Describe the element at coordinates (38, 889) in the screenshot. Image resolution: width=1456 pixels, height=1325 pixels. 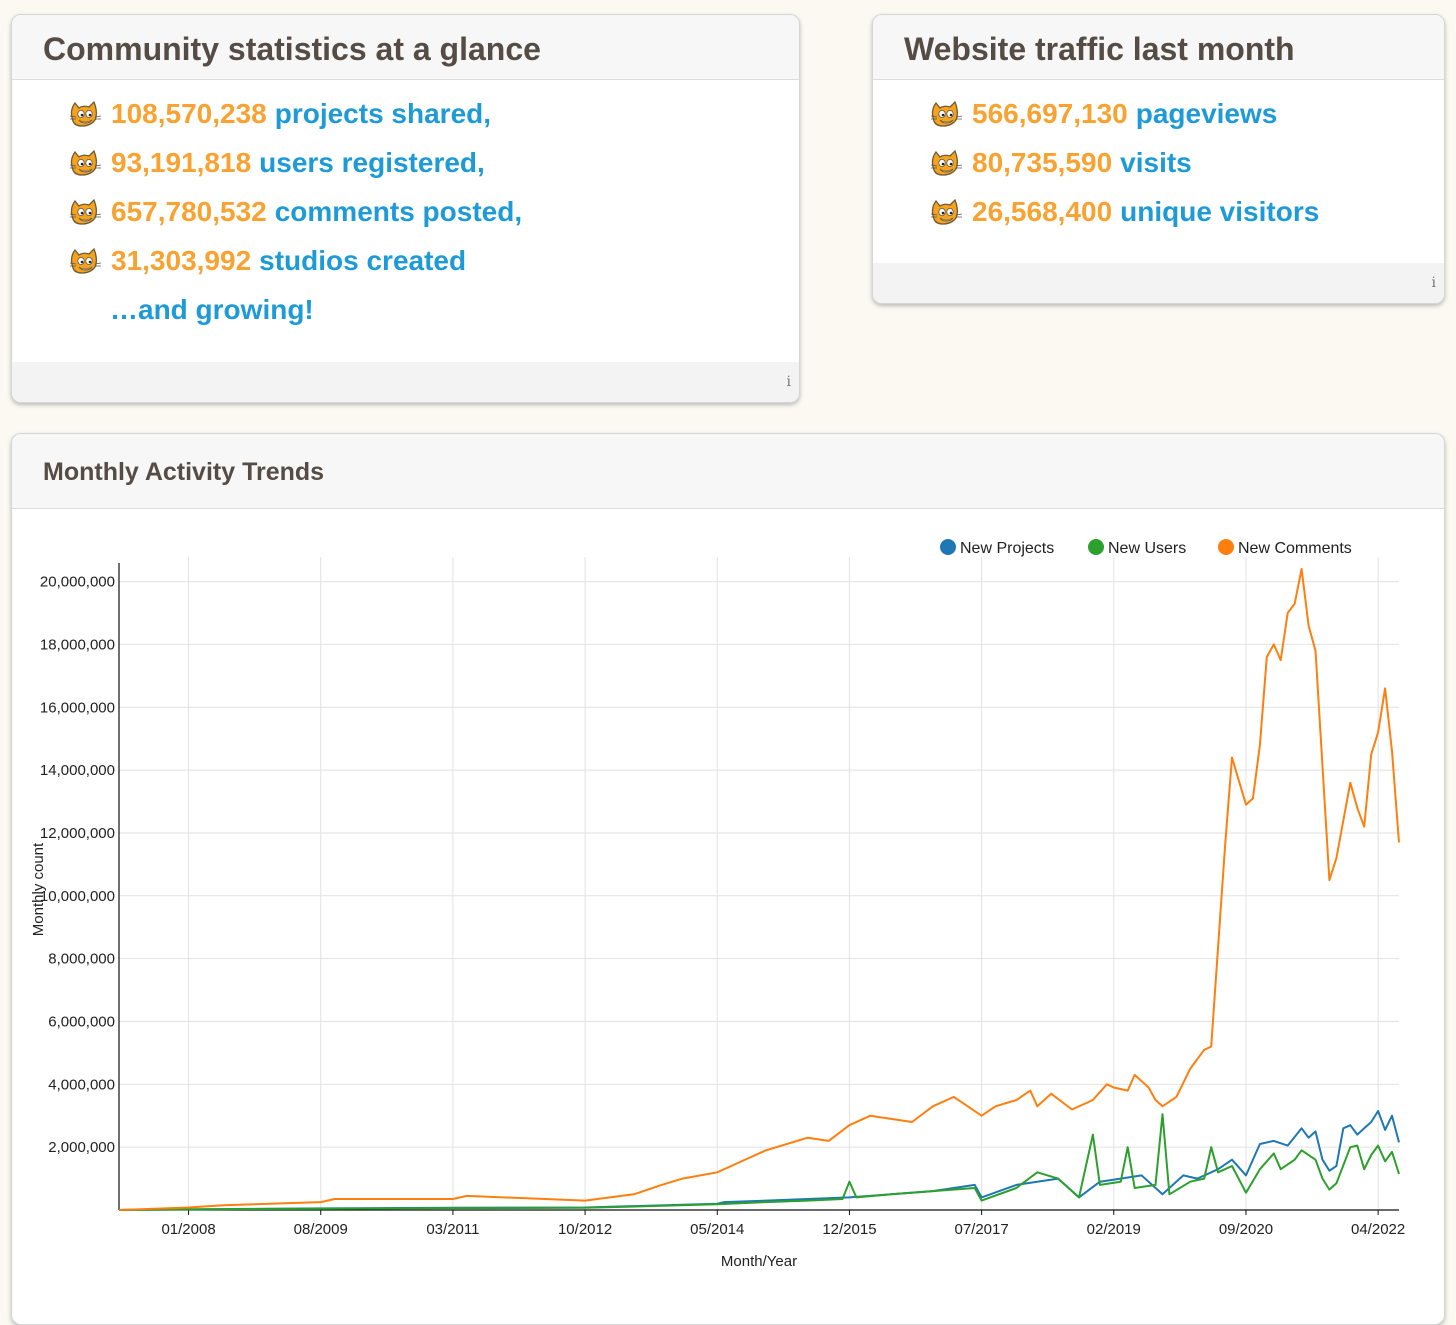
I see `y-axis-title: Monthly count` at that location.